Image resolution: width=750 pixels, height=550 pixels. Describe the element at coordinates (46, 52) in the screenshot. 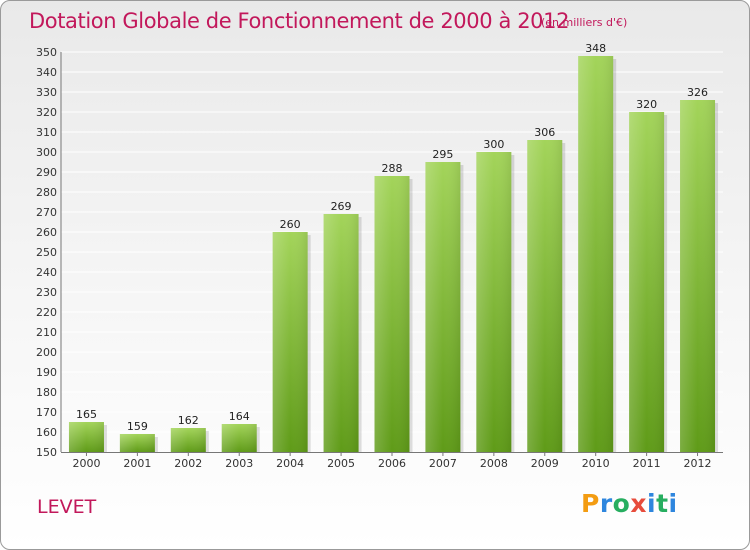

I see `y-tick-label: 350` at that location.